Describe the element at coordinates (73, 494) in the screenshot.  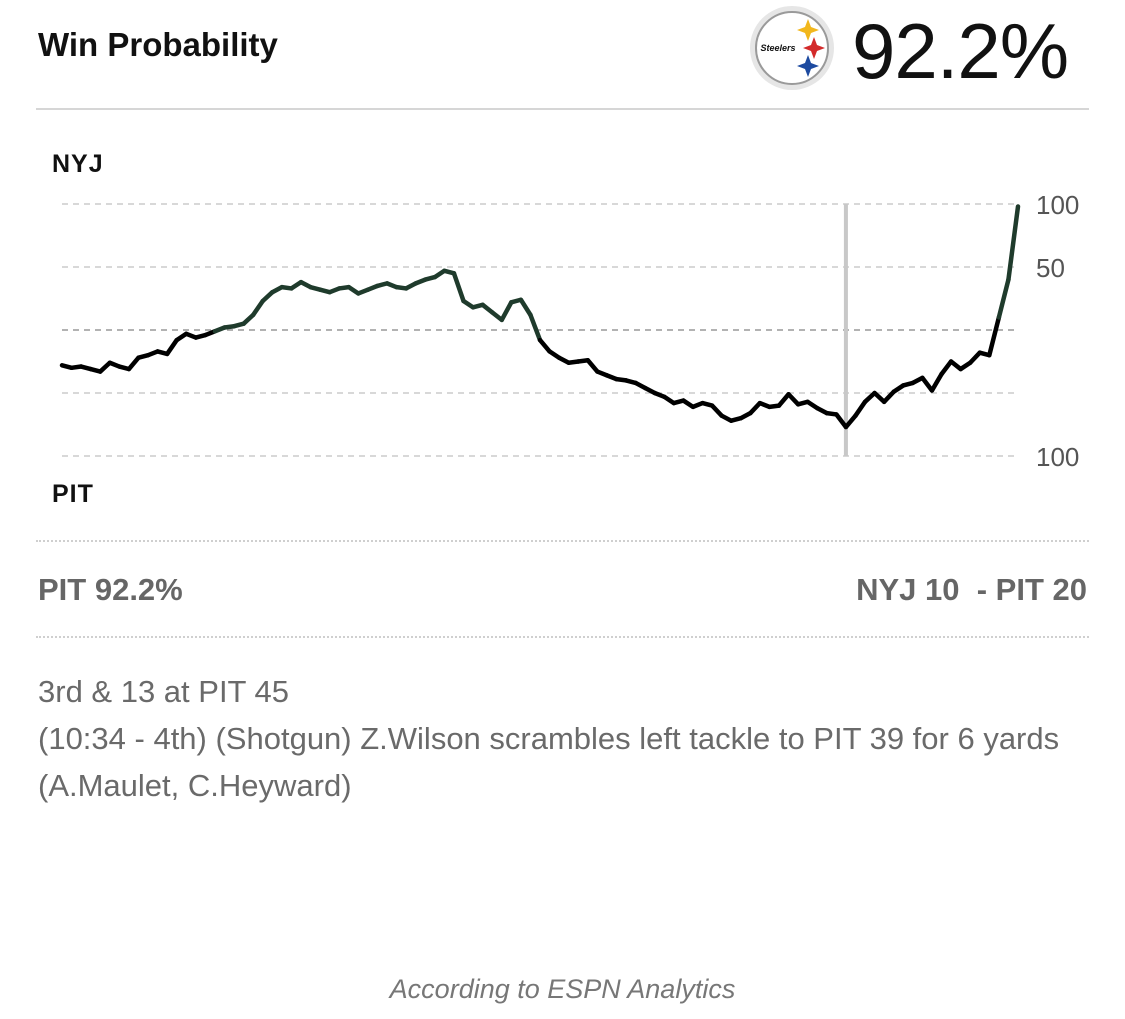
I see `bottom-team-label: PIT` at that location.